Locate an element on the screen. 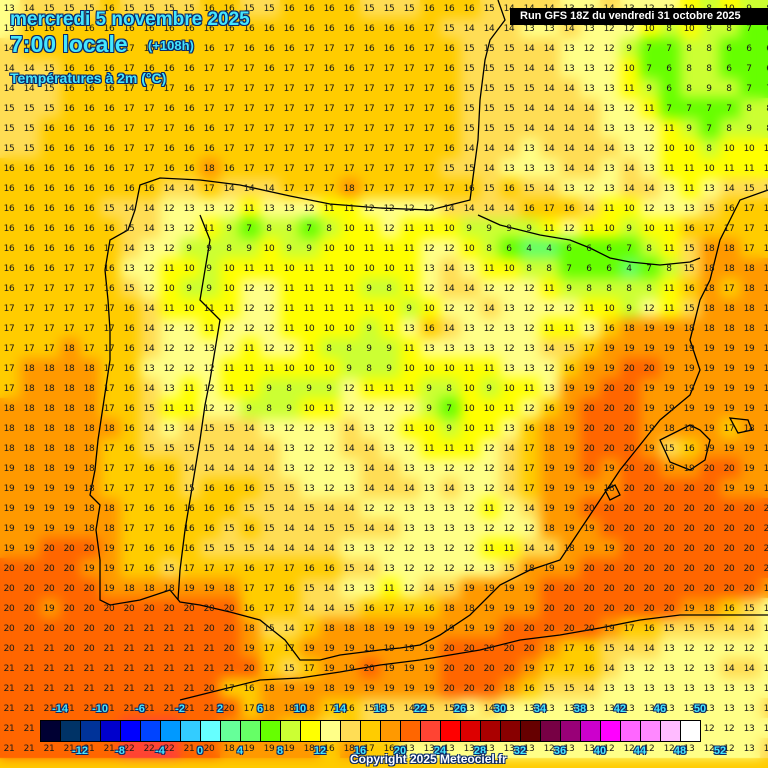 This screenshot has width=768, height=768. legend-tick-bottom: 12 is located at coordinates (320, 751).